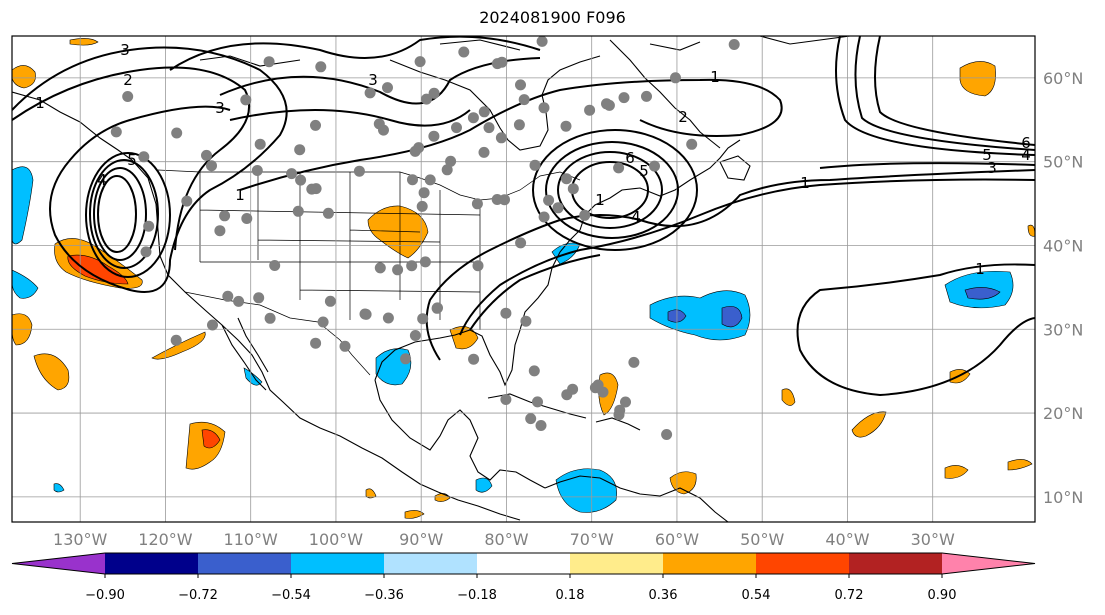  Describe the element at coordinates (847, 539) in the screenshot. I see `longitude-label: 40°W` at that location.